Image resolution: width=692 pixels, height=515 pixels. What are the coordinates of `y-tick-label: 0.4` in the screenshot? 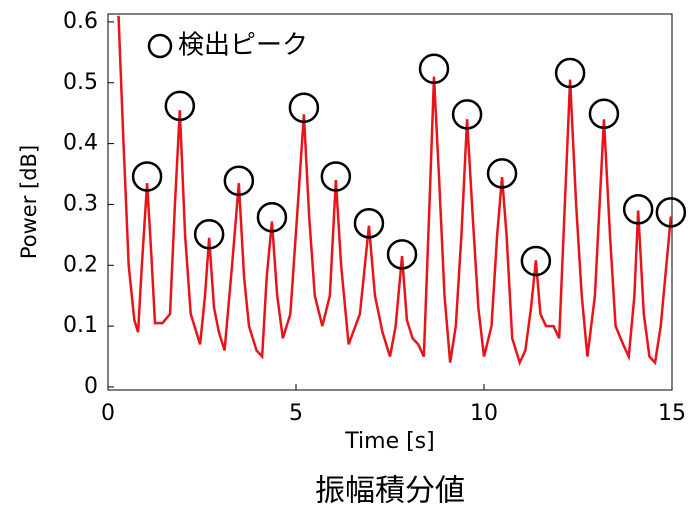 It's located at (80, 143).